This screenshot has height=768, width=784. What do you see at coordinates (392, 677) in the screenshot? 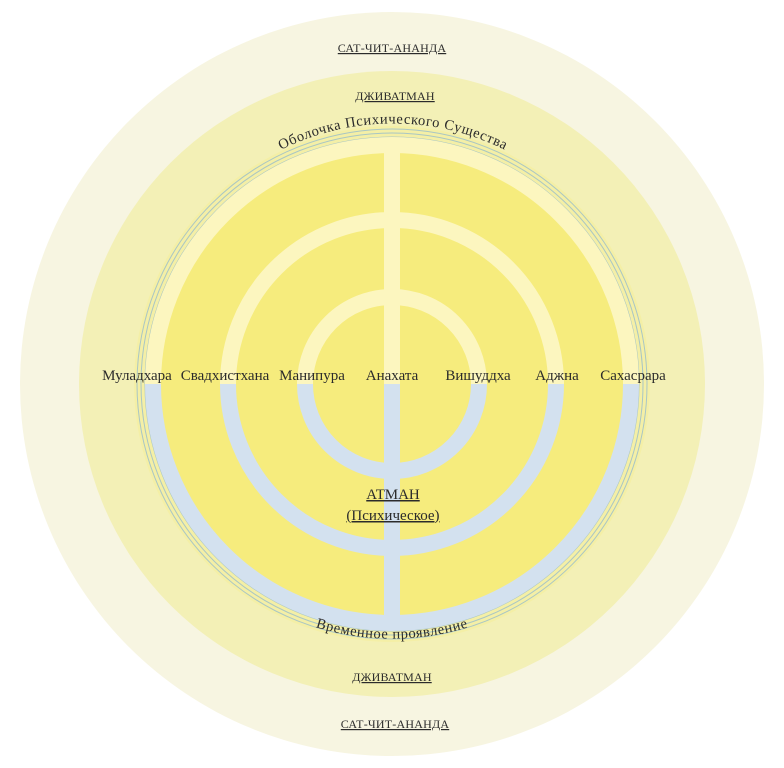
I see `jivatman-bottom-label: ДЖИВАТМАН` at bounding box center [392, 677].